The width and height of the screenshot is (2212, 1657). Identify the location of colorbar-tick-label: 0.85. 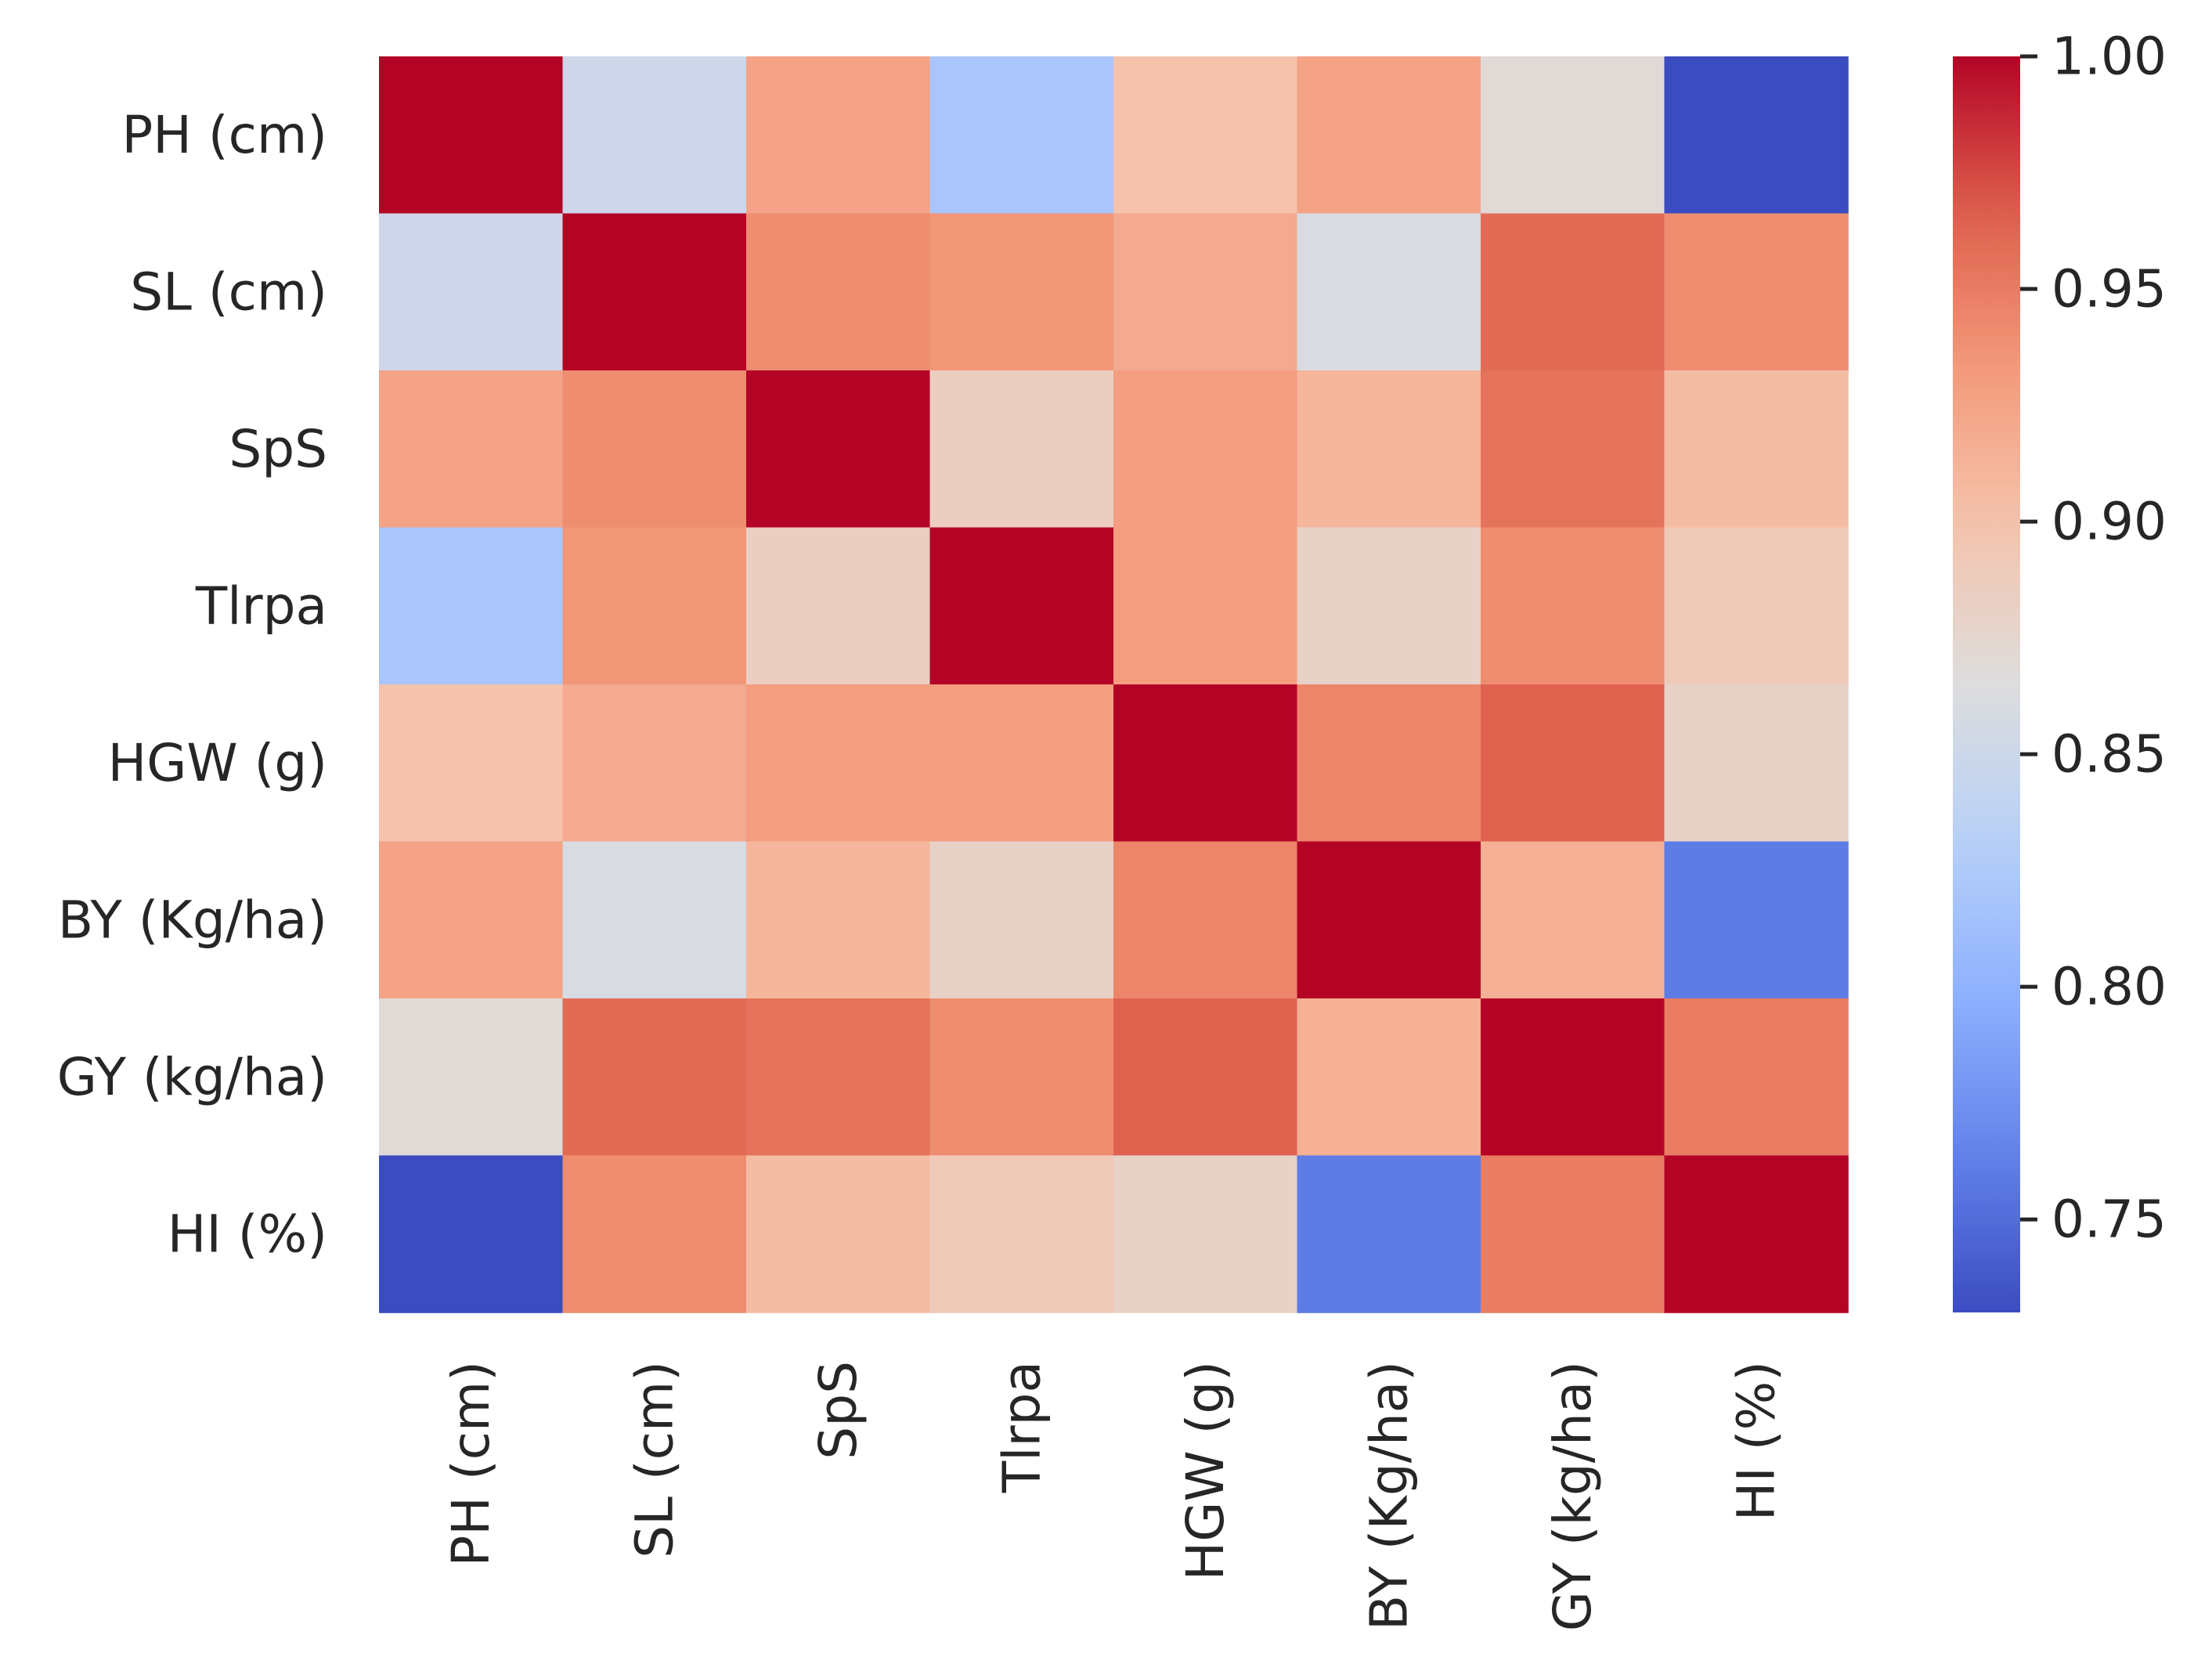
(2109, 754).